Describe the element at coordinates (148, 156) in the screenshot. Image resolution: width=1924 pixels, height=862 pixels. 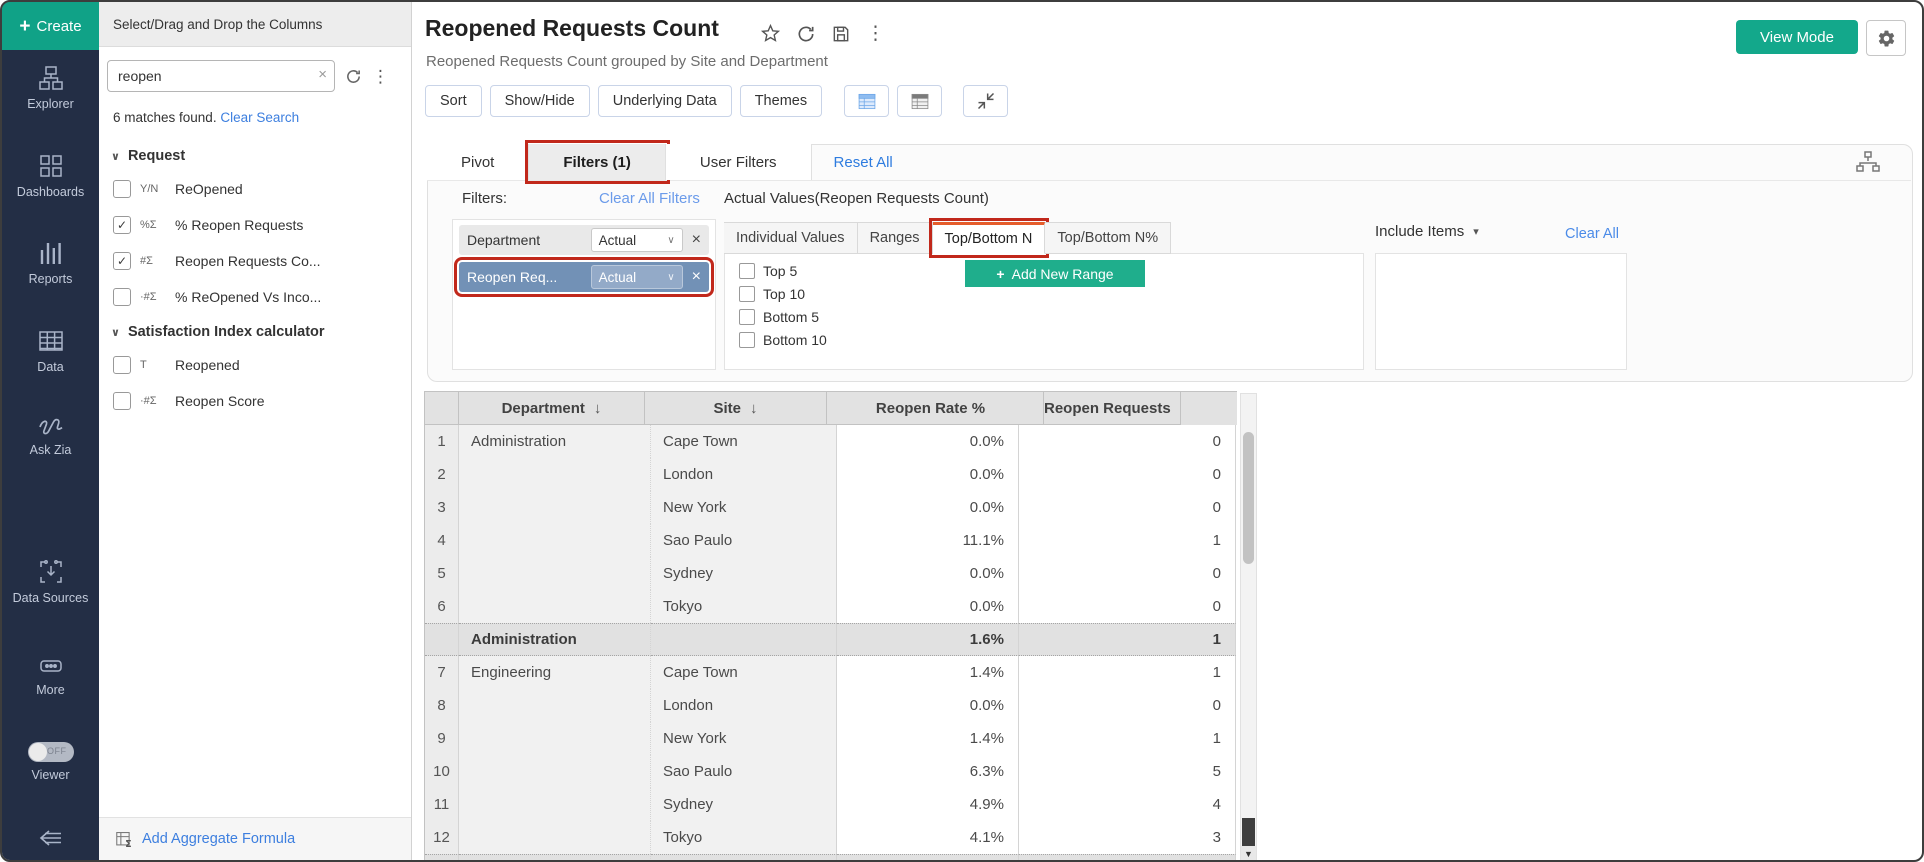
I see `group-header-request: ∨ Request` at that location.